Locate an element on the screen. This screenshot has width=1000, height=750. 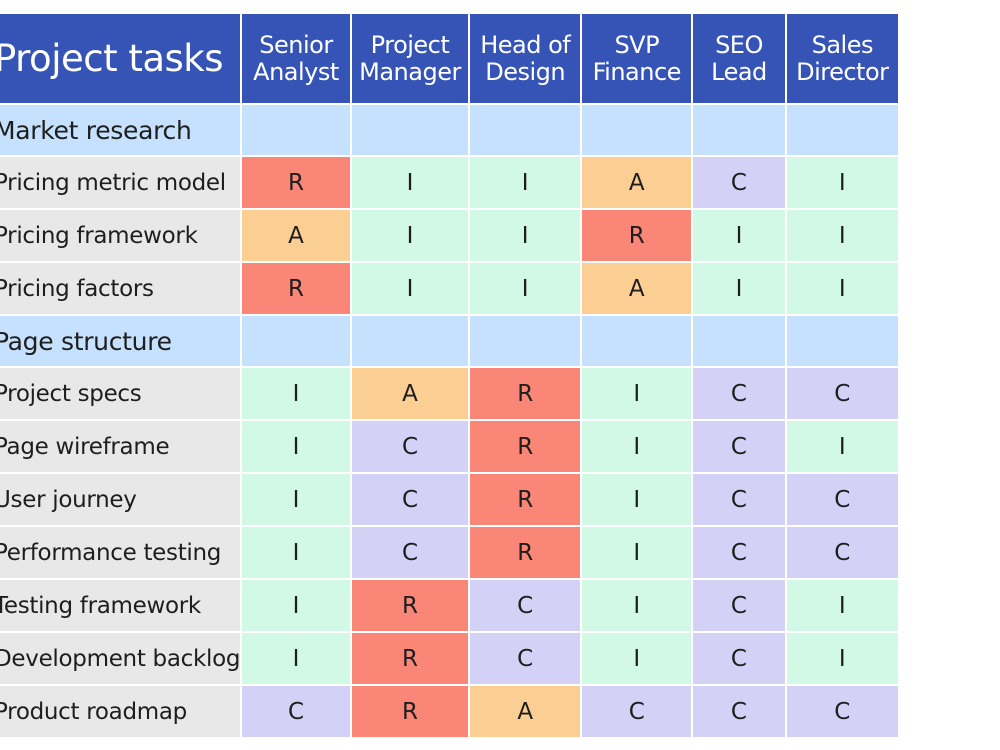
section-row: Page structure is located at coordinates (449, 341).